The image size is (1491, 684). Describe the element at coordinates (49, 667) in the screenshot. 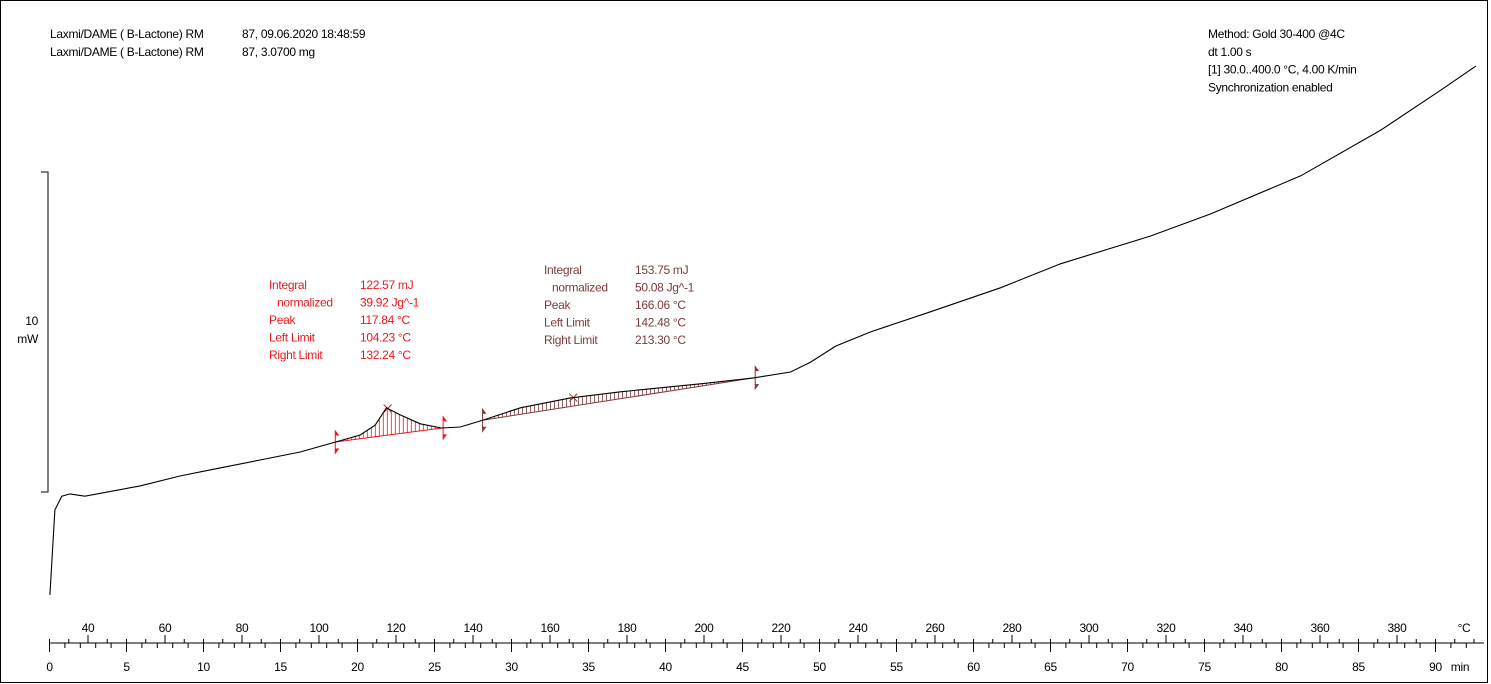

I see `x2-tick-label: 0` at that location.